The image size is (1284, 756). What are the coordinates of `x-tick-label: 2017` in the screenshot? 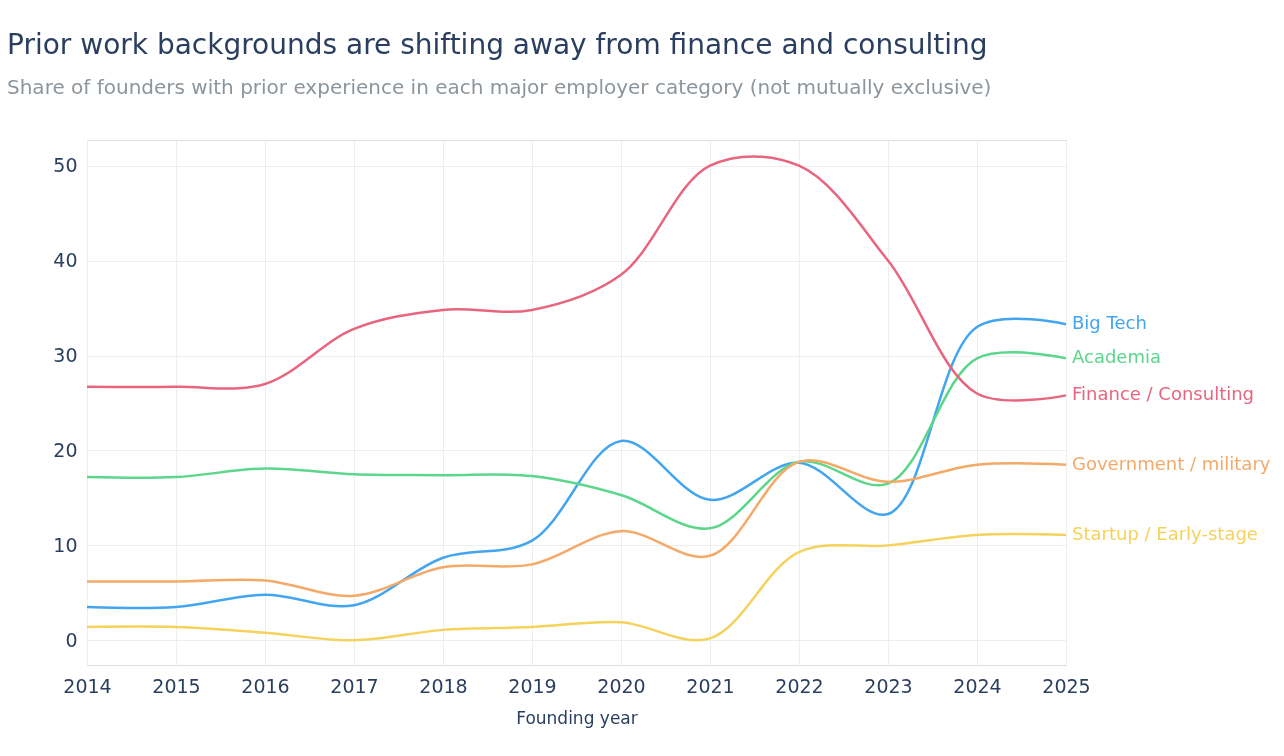 It's located at (354, 685).